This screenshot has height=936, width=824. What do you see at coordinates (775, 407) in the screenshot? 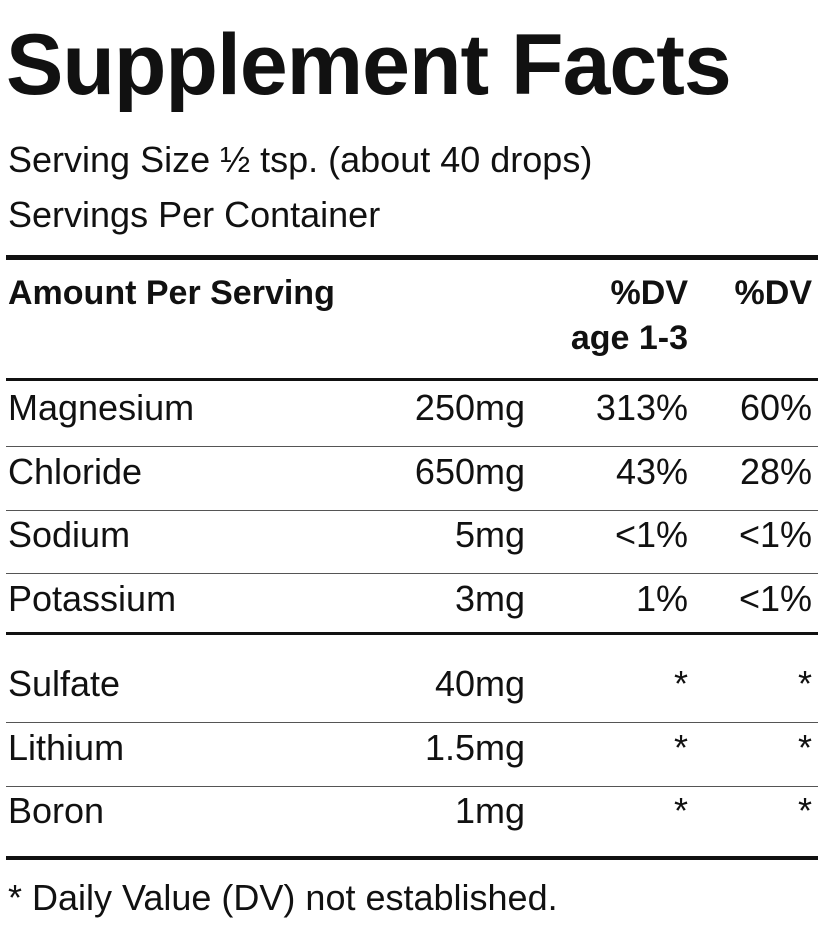
I see `dv-adult: 60%` at bounding box center [775, 407].